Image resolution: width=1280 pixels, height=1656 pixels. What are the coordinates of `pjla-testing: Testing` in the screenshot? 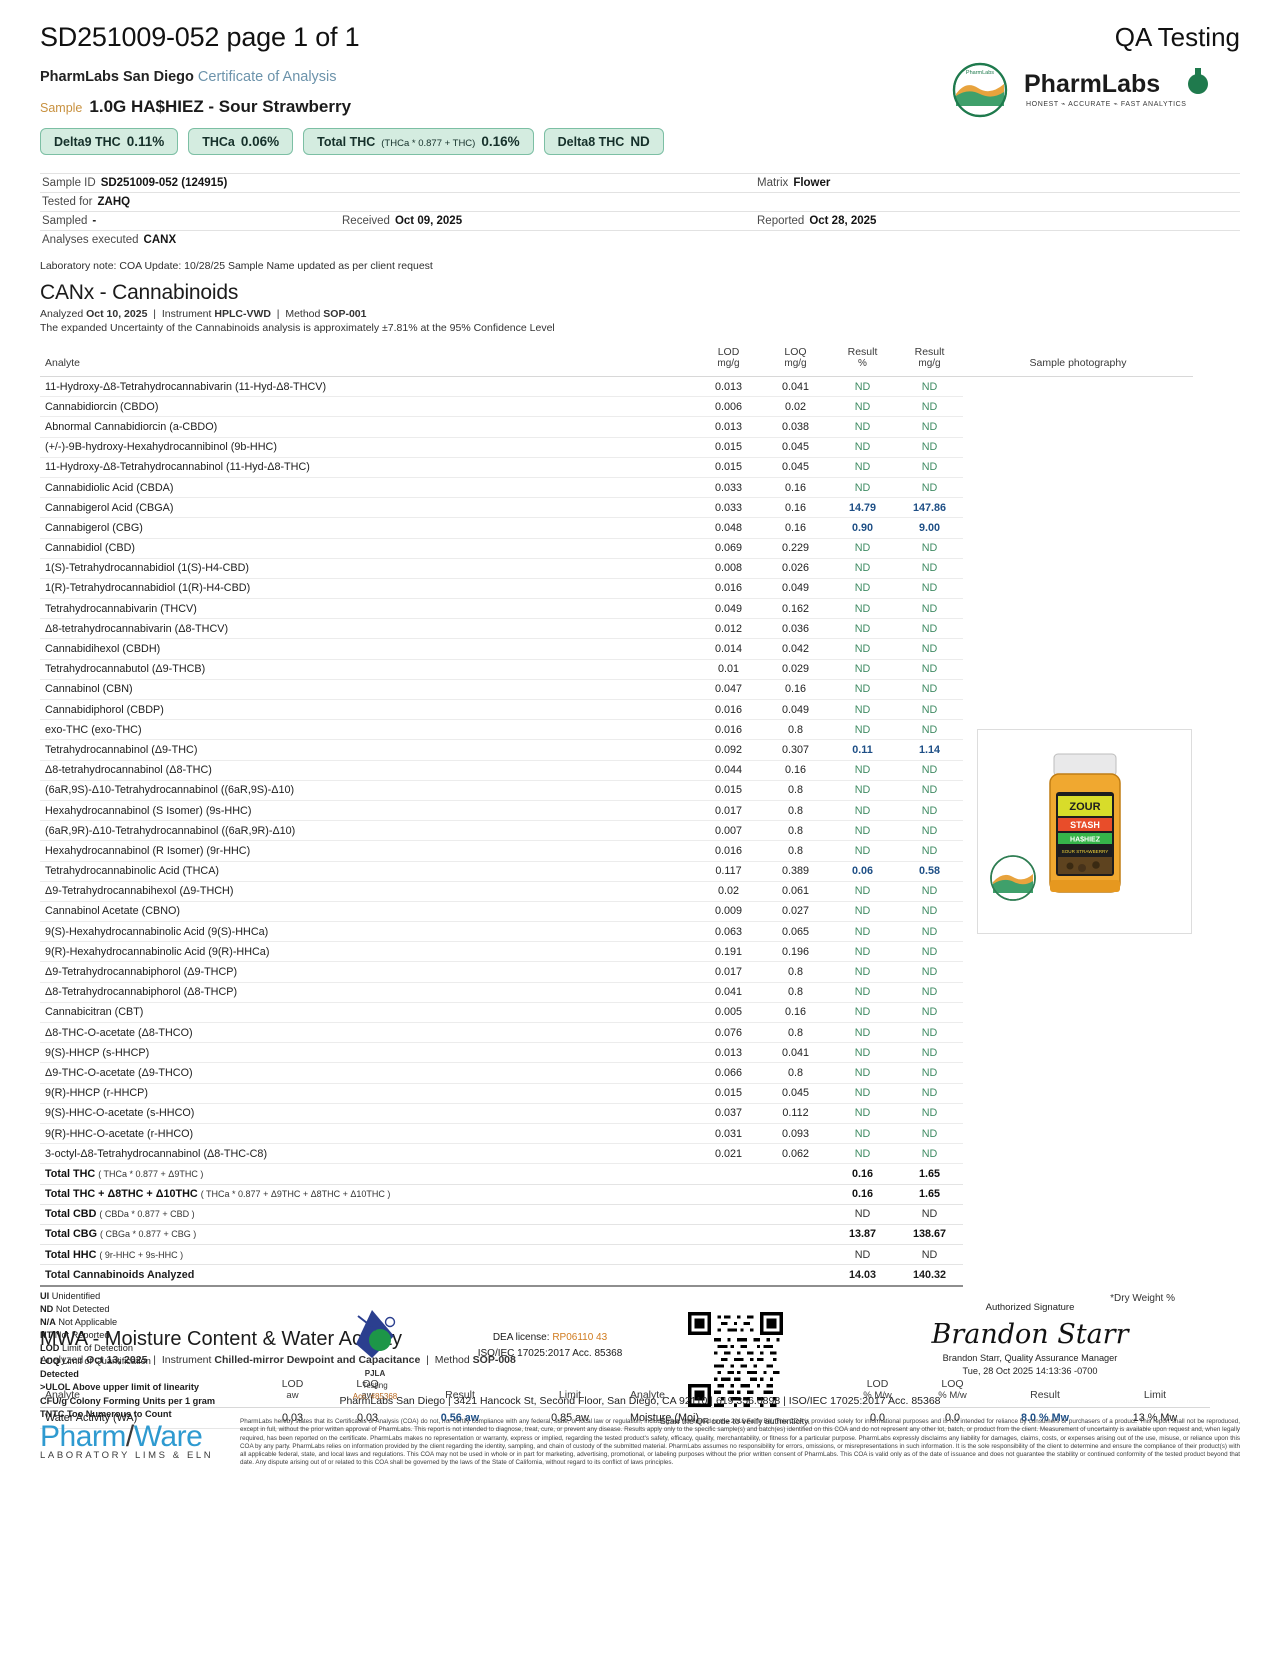 It's located at (375, 1386).